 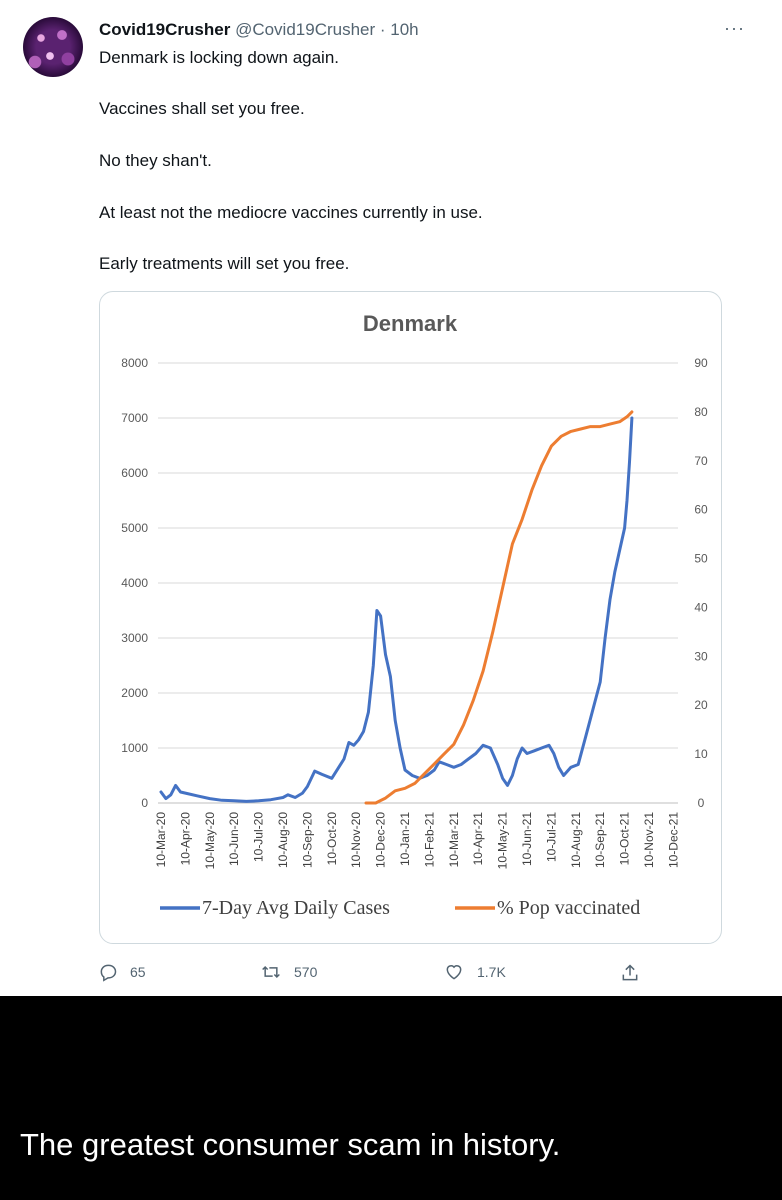 I want to click on y-right-tick-label: 40, so click(x=701, y=607).